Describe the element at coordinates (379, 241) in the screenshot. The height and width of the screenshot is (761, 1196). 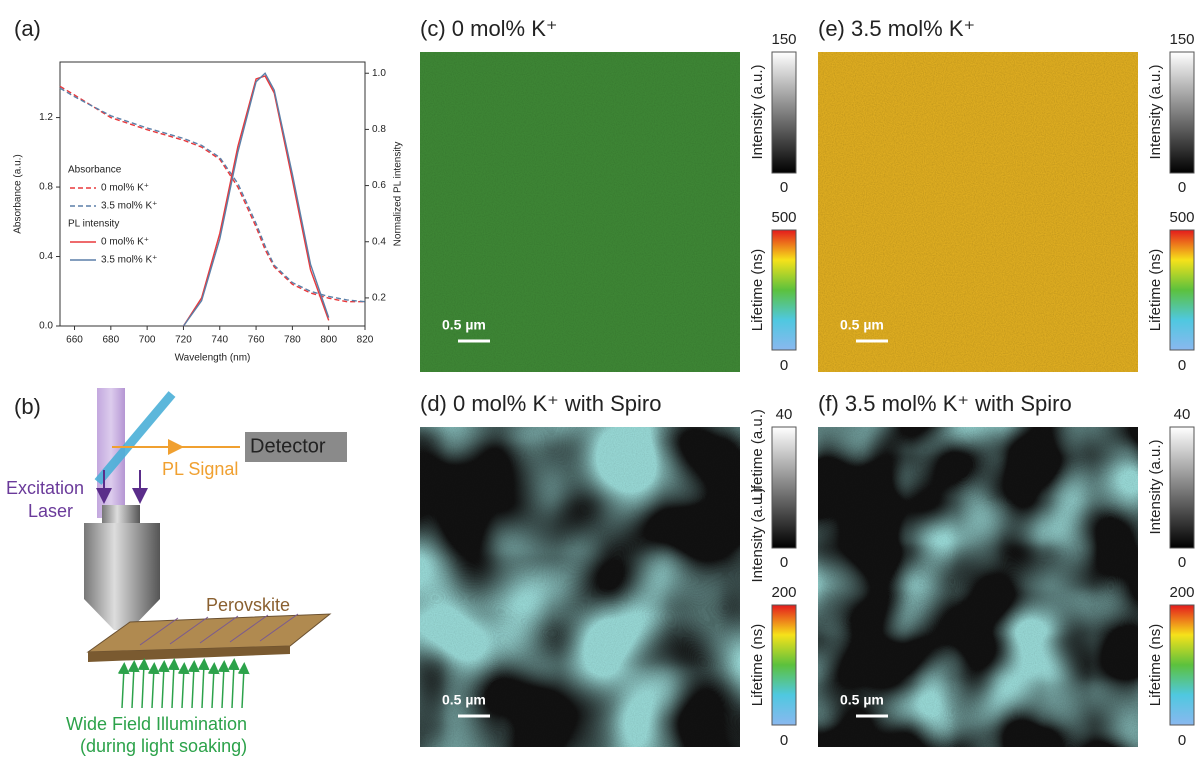
I see `y2-tick-label: 0.4` at that location.